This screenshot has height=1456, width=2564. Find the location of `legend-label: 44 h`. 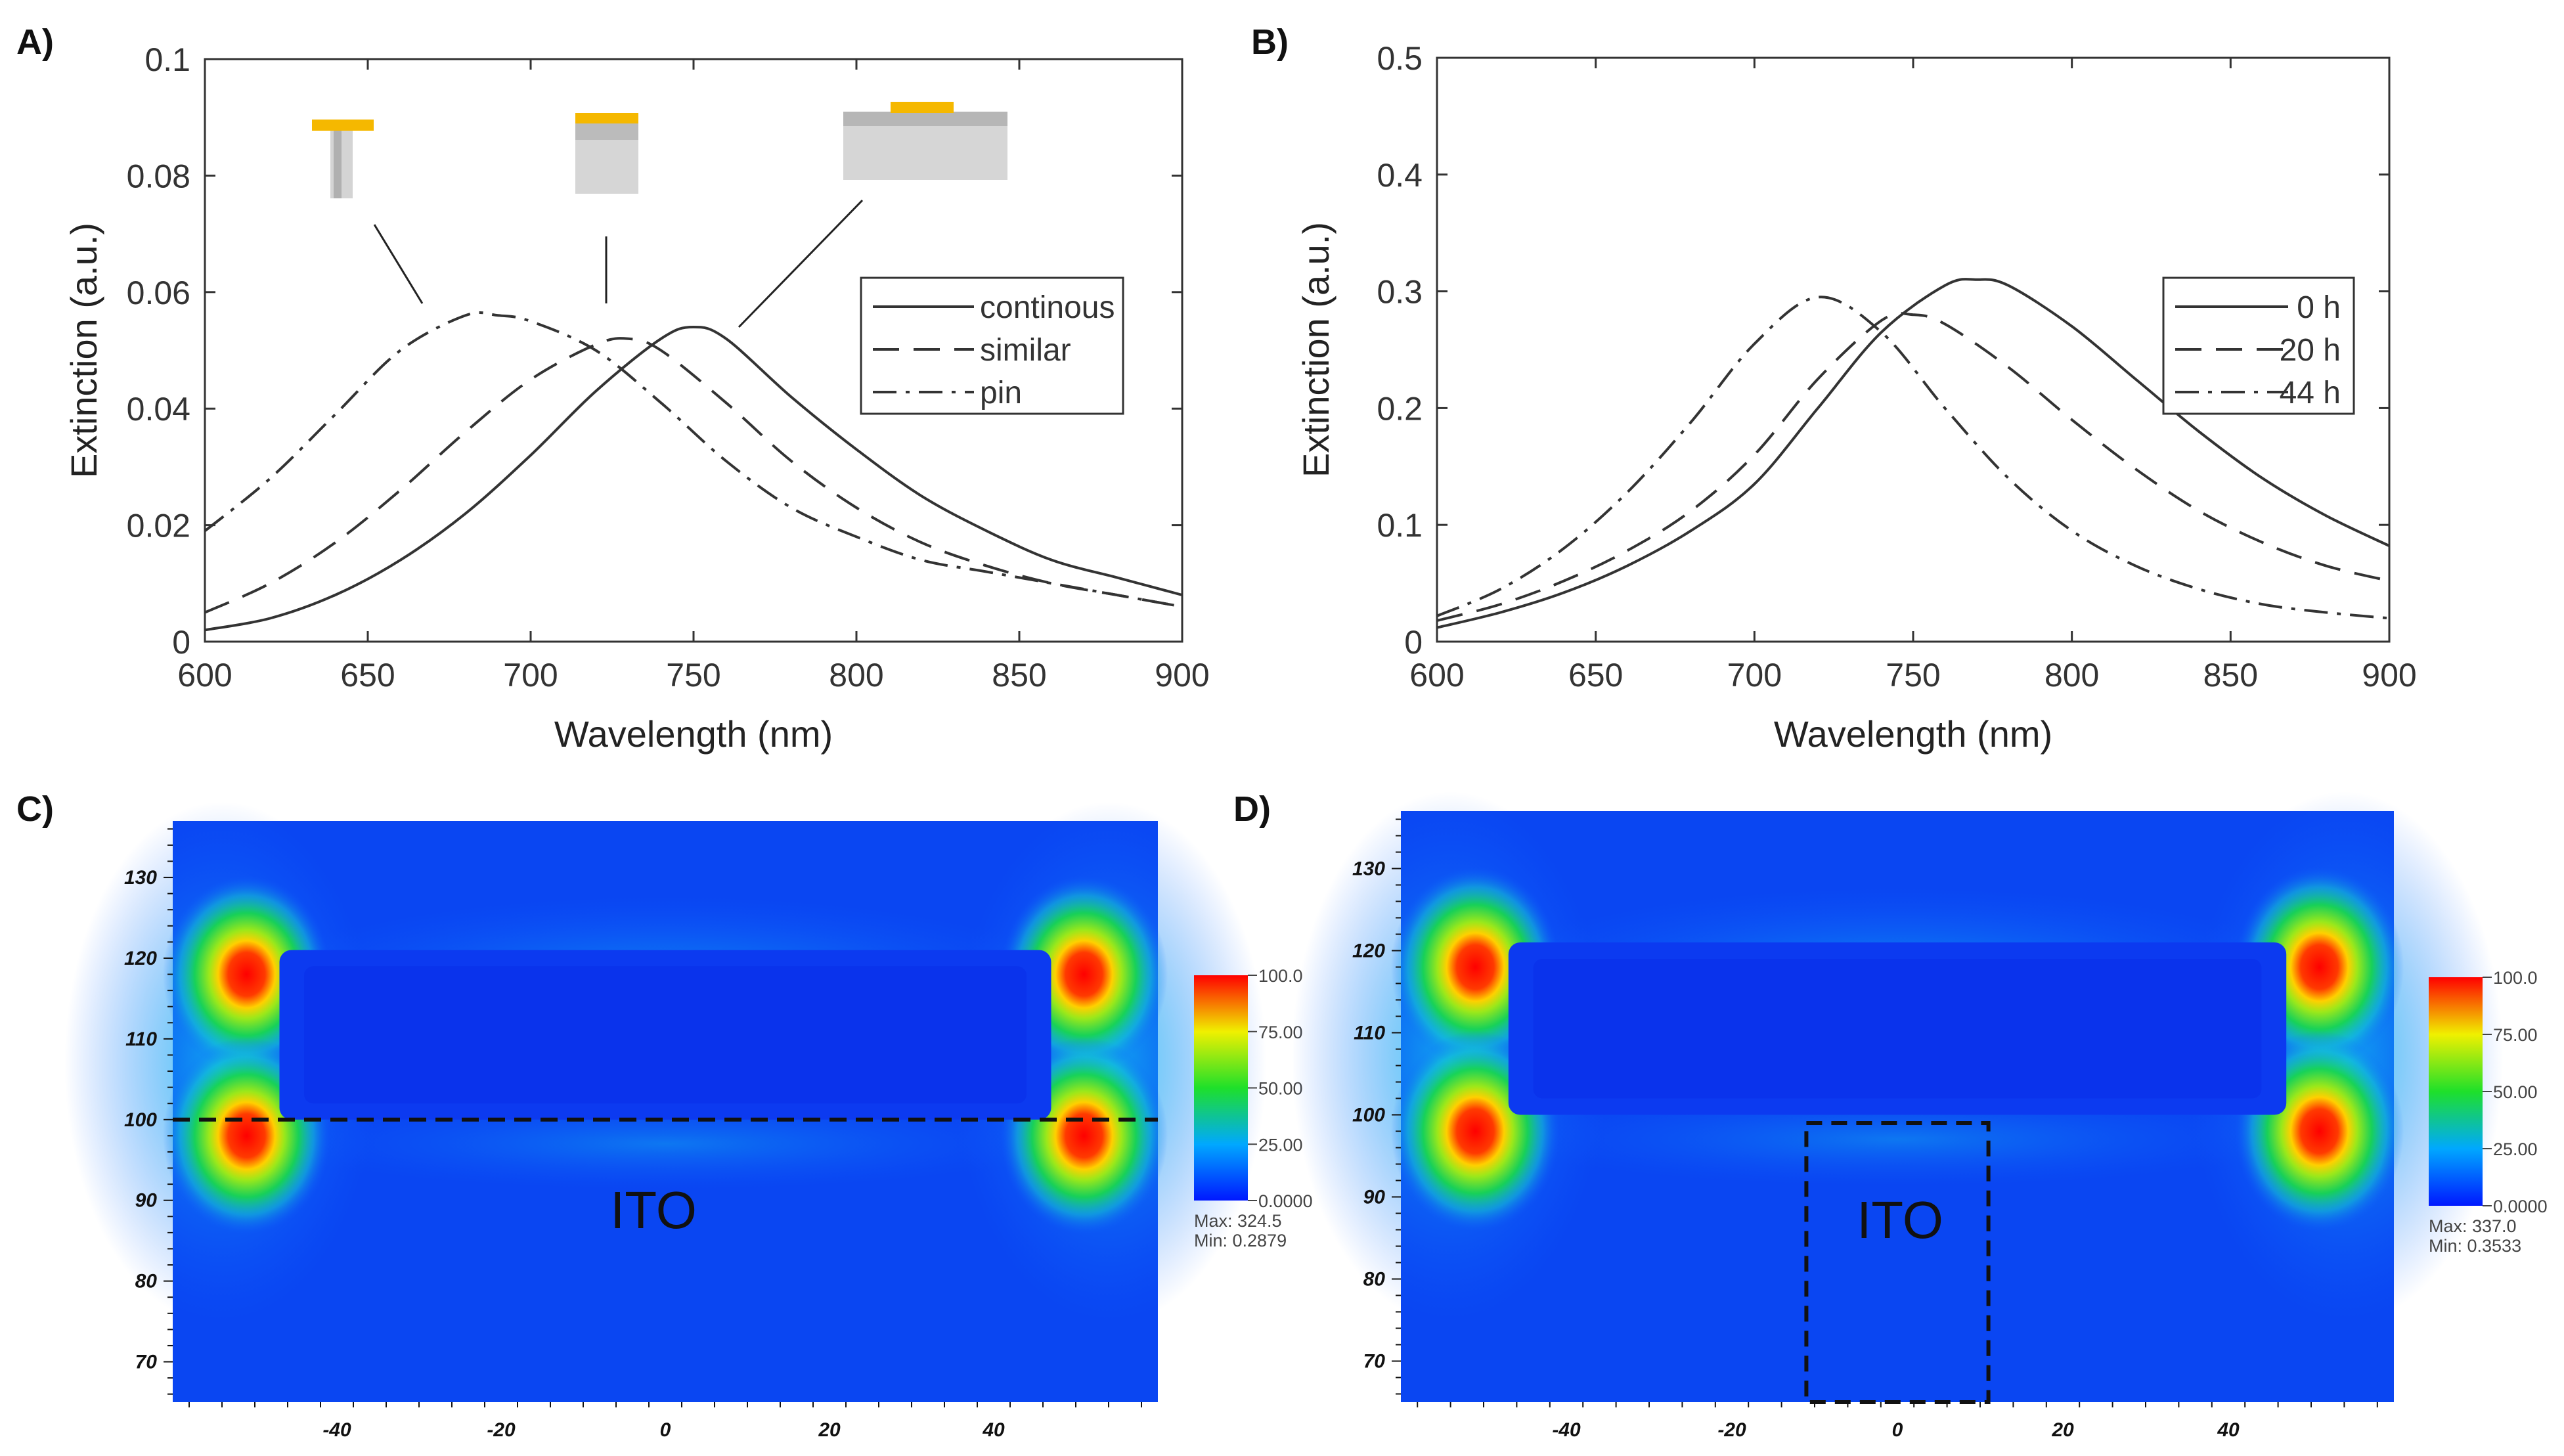

legend-label: 44 h is located at coordinates (2310, 393).